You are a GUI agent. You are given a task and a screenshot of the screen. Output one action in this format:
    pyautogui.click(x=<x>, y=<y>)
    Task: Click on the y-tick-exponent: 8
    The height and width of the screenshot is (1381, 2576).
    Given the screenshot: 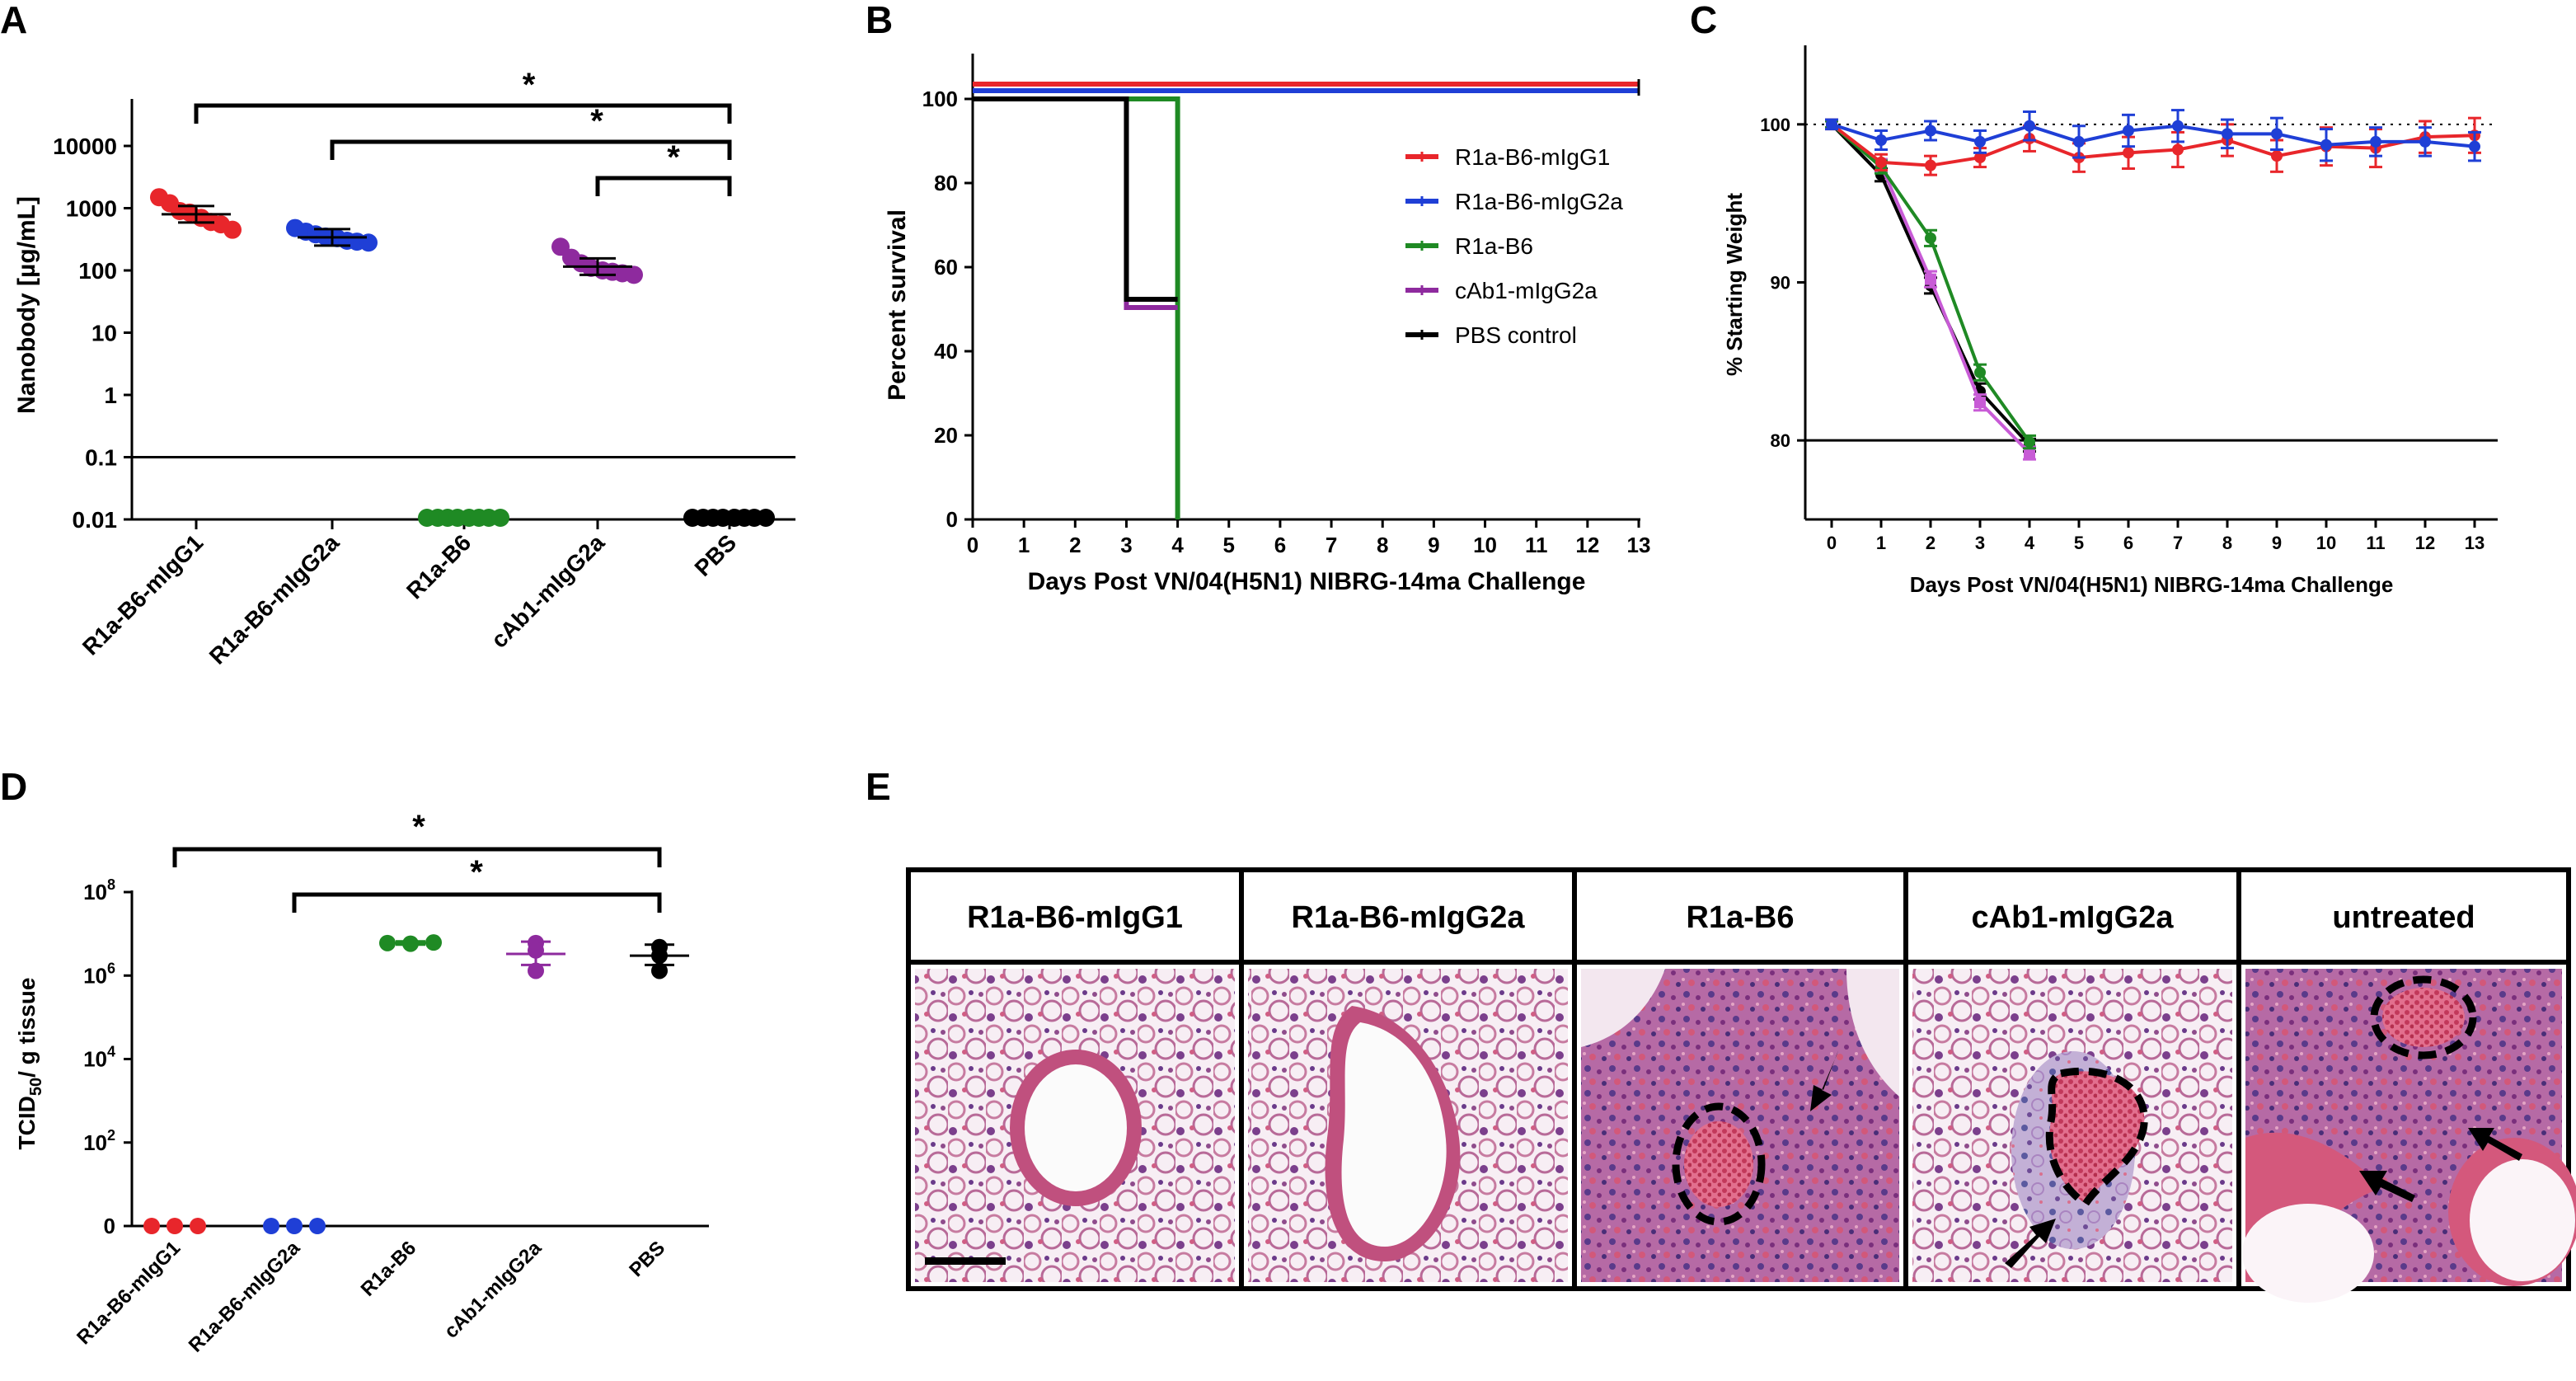 What is the action you would take?
    pyautogui.click(x=111, y=884)
    